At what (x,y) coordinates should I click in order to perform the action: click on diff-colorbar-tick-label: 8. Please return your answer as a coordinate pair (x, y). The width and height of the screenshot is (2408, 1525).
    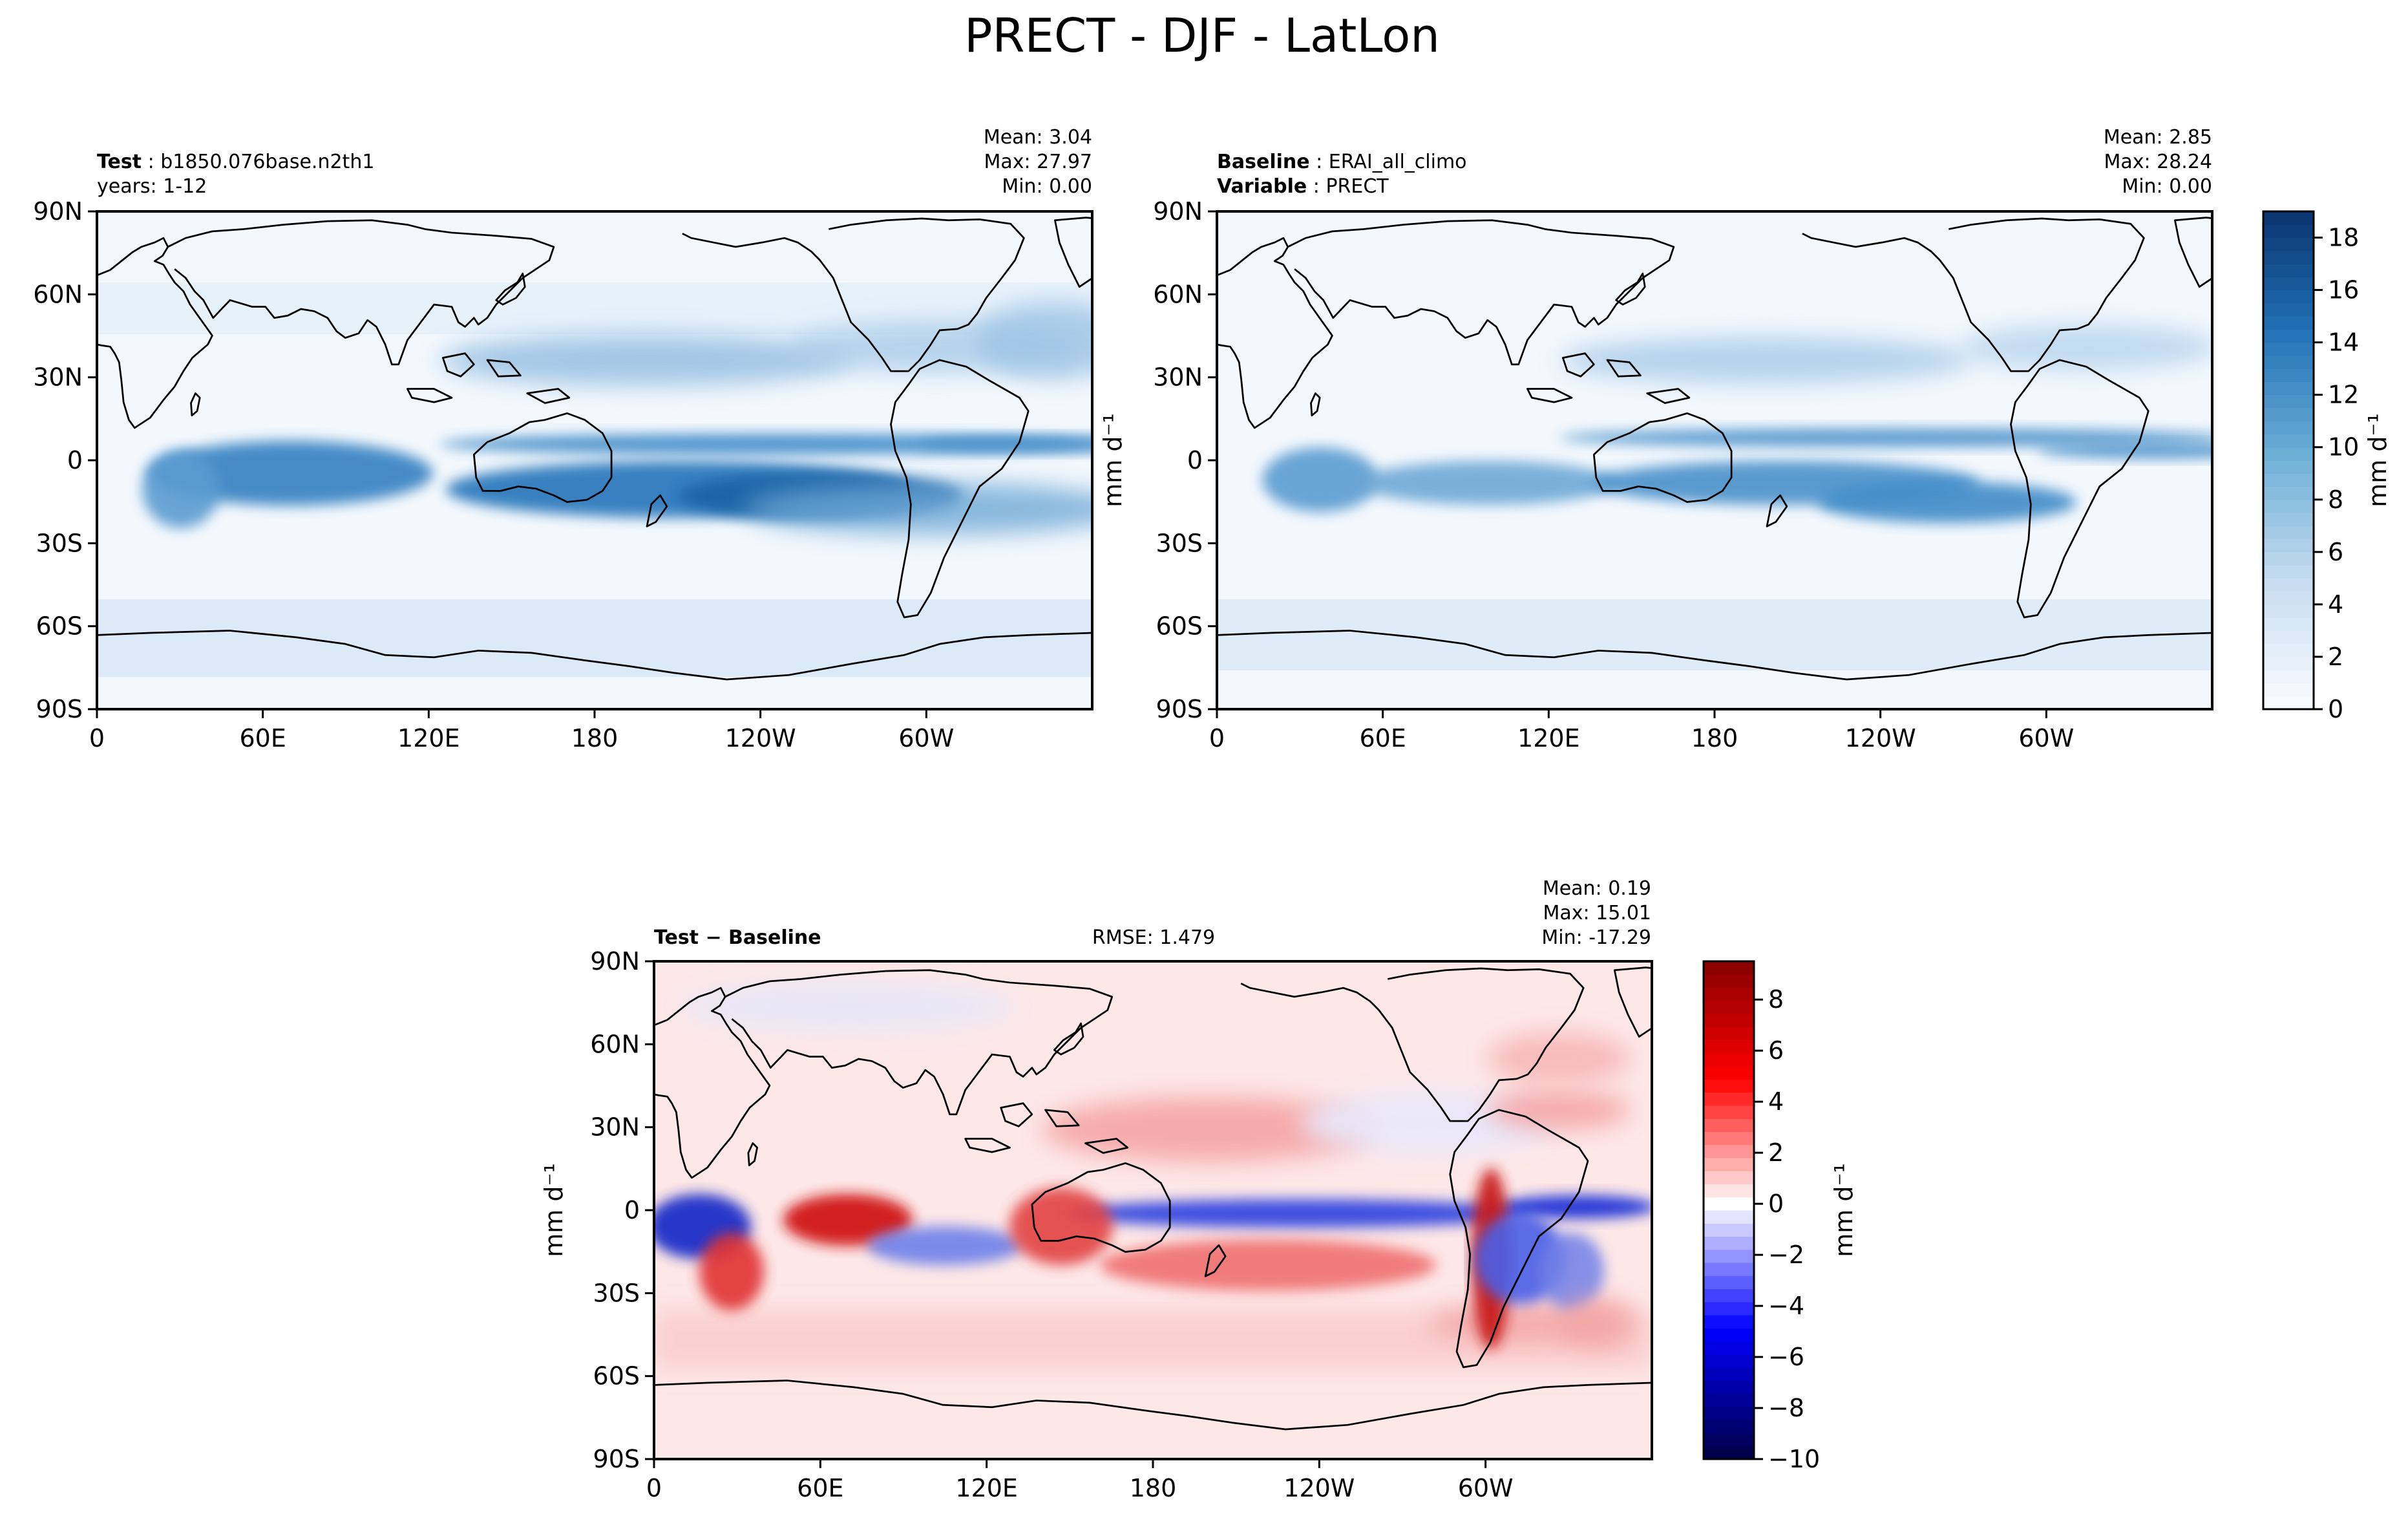
    Looking at the image, I should click on (1776, 999).